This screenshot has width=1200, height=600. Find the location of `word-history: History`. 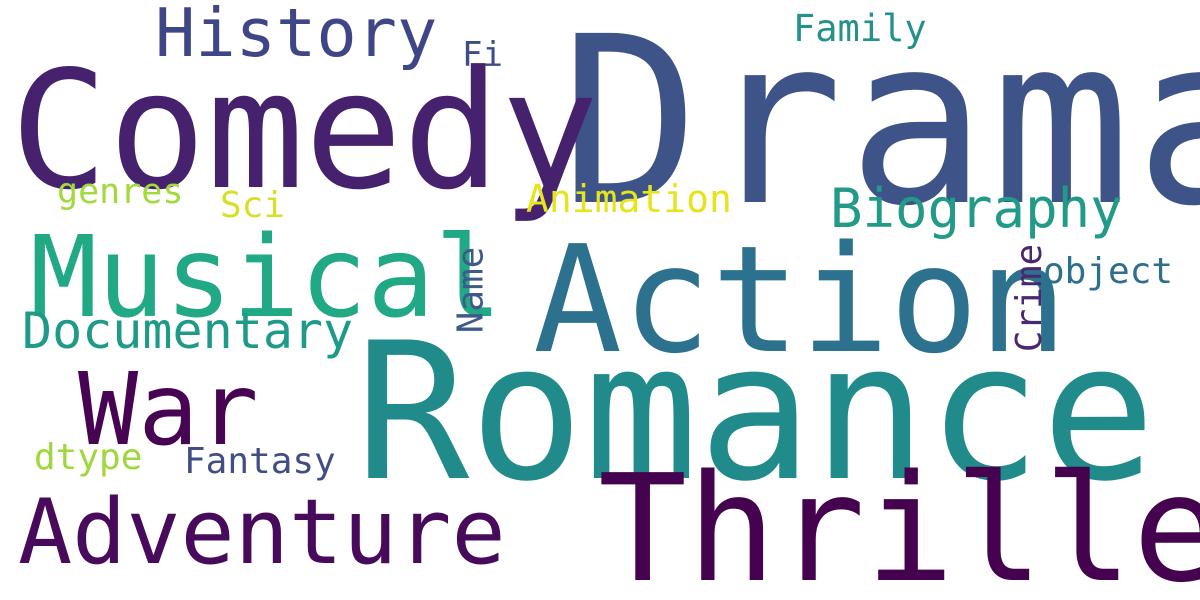

word-history: History is located at coordinates (296, 36).